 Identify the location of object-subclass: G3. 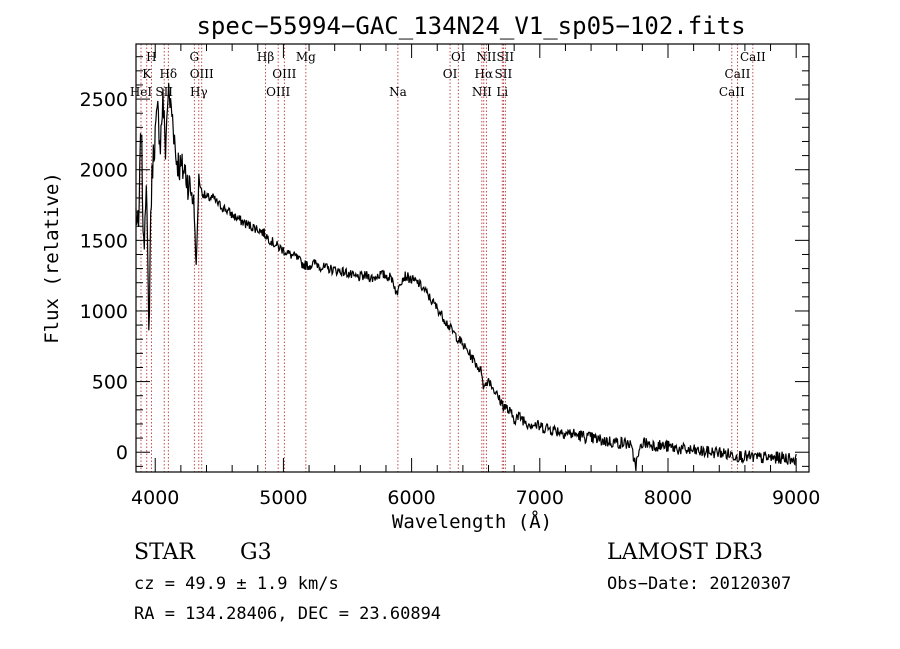
(256, 552).